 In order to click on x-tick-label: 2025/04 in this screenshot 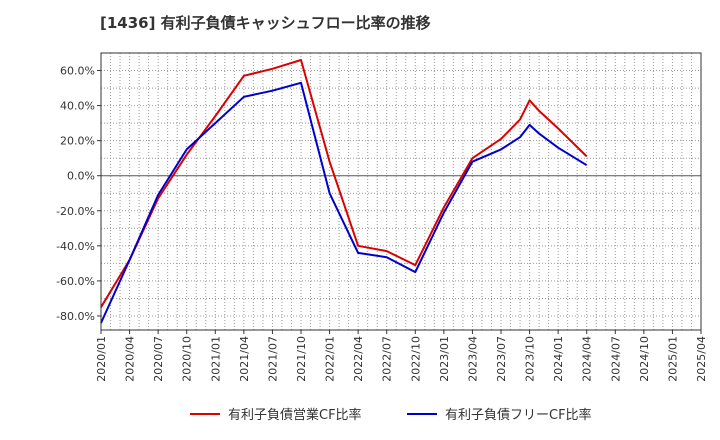, I will do `click(701, 359)`.